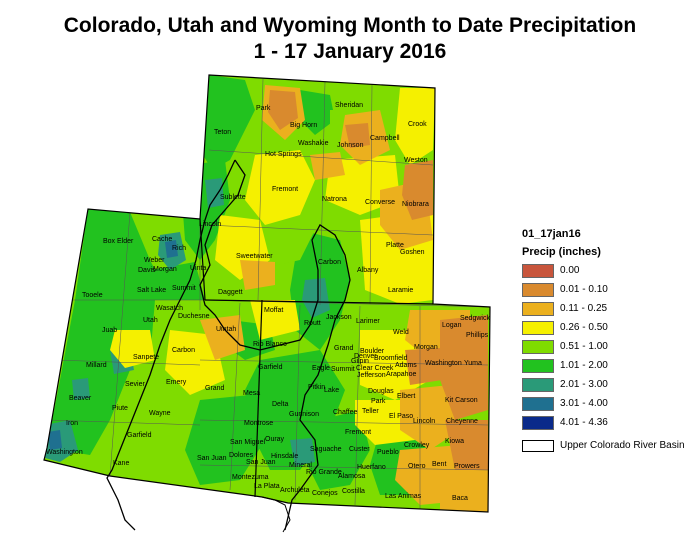 Image resolution: width=700 pixels, height=540 pixels. What do you see at coordinates (222, 132) in the screenshot?
I see `county-label: Teton` at bounding box center [222, 132].